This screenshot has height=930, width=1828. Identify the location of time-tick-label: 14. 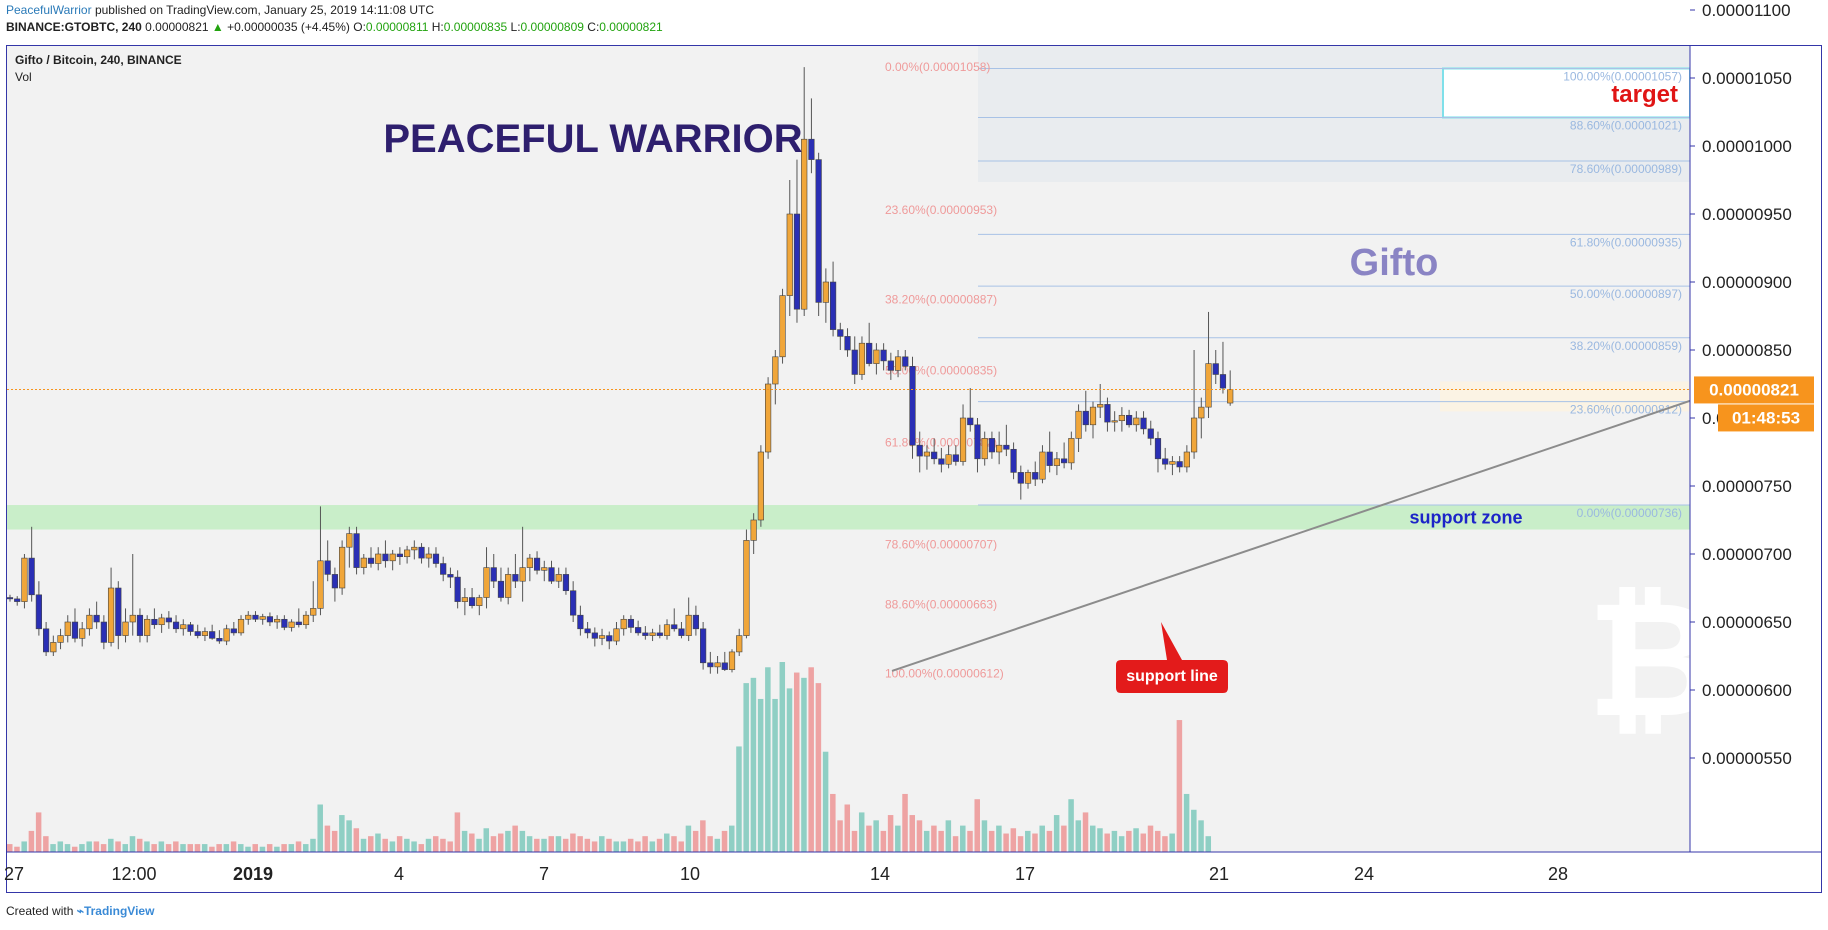
(880, 874).